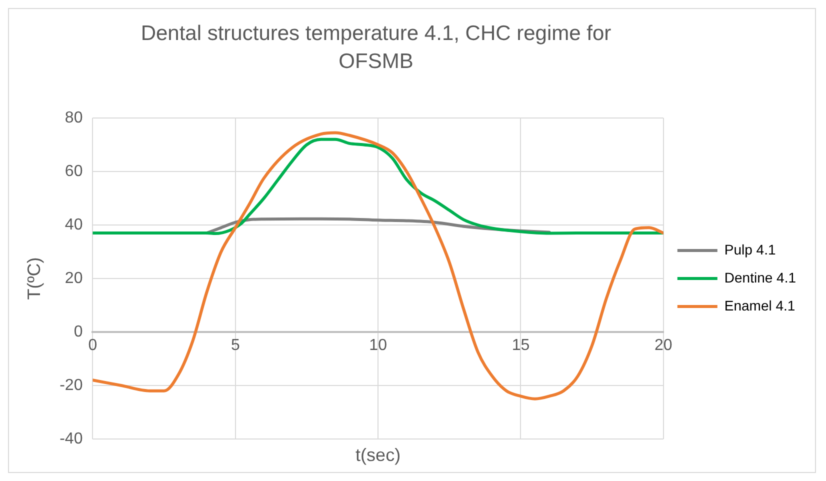 The height and width of the screenshot is (481, 826). What do you see at coordinates (73, 117) in the screenshot?
I see `y-tick-label: 80` at bounding box center [73, 117].